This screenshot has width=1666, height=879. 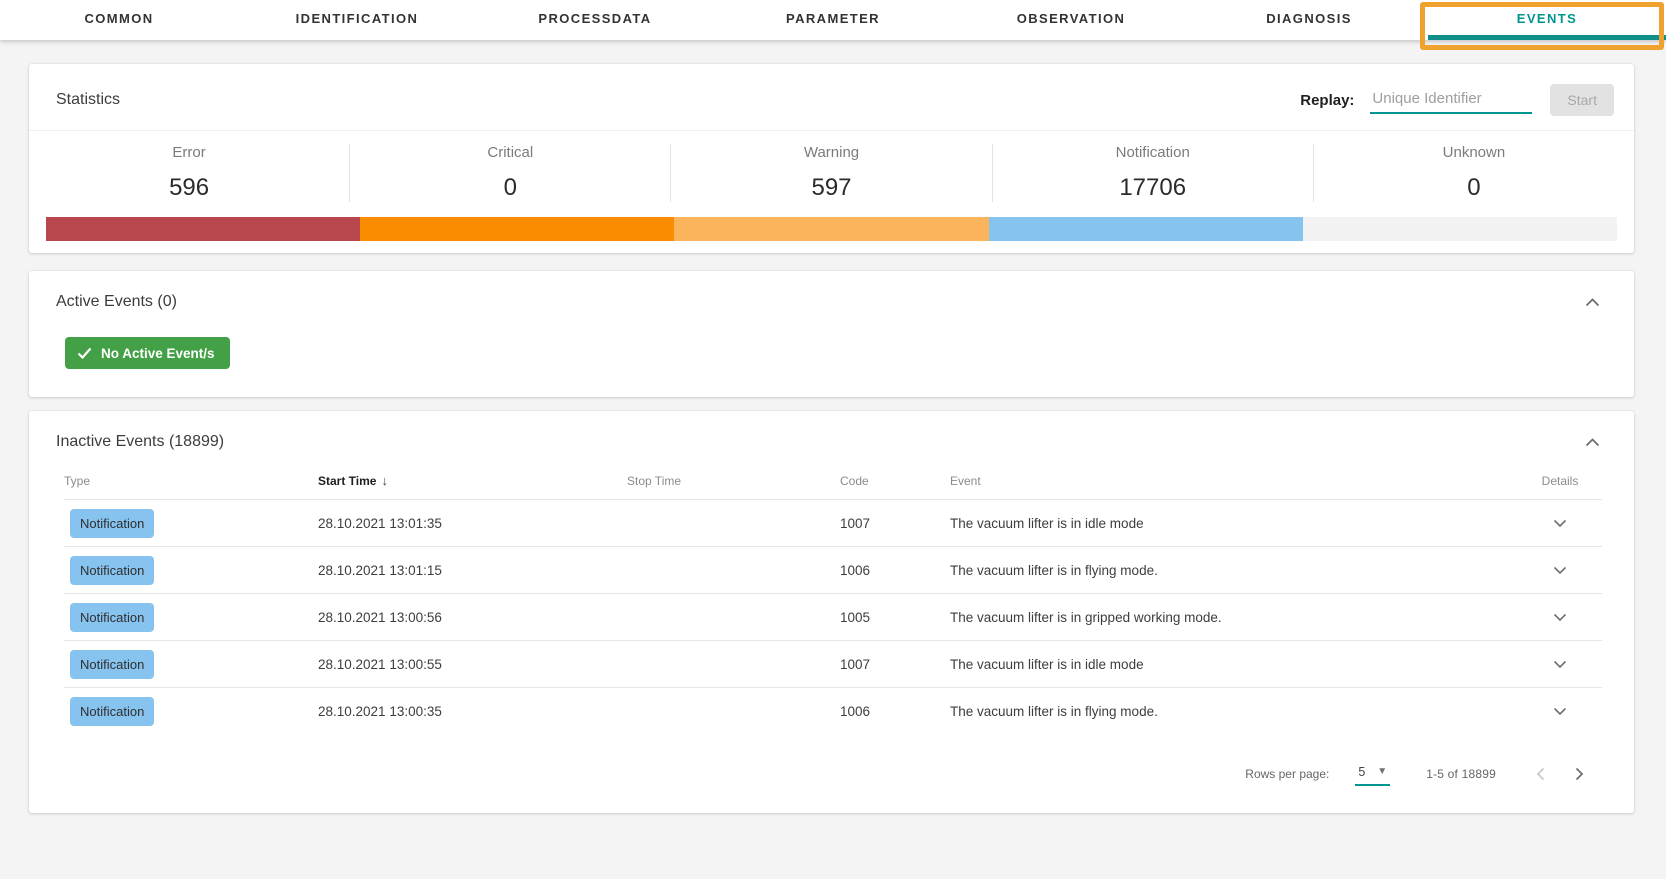 I want to click on column-header-start-time: Start Time ↓, so click(x=472, y=480).